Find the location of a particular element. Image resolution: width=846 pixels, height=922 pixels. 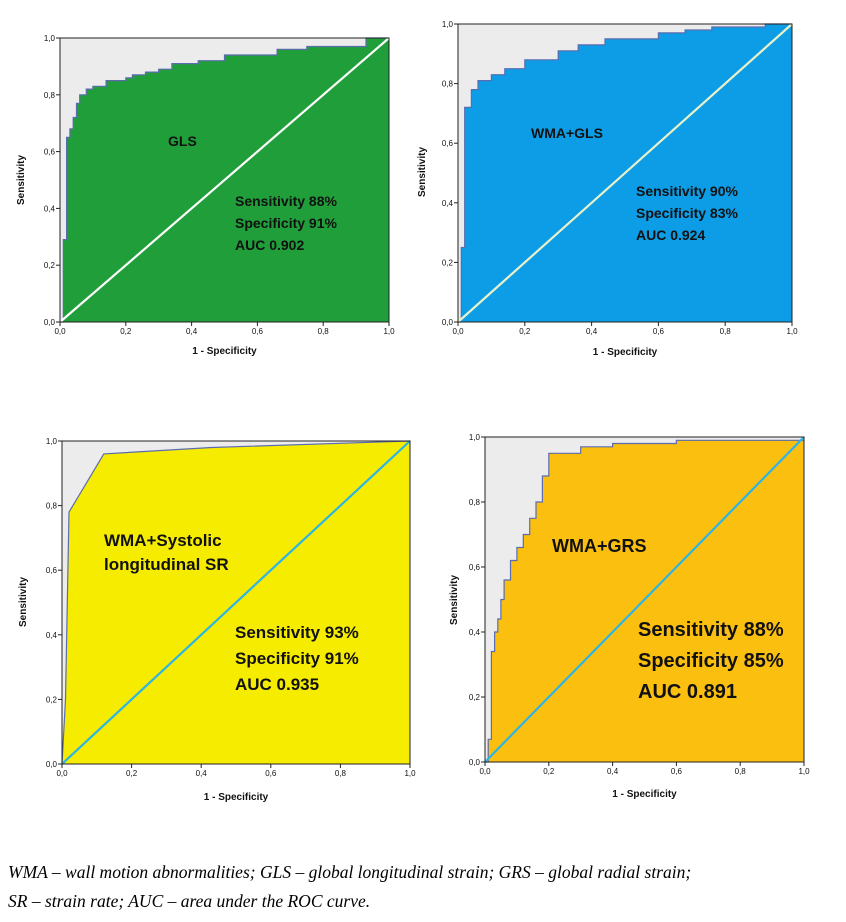

chart-title: WMA+GLS is located at coordinates (567, 133).